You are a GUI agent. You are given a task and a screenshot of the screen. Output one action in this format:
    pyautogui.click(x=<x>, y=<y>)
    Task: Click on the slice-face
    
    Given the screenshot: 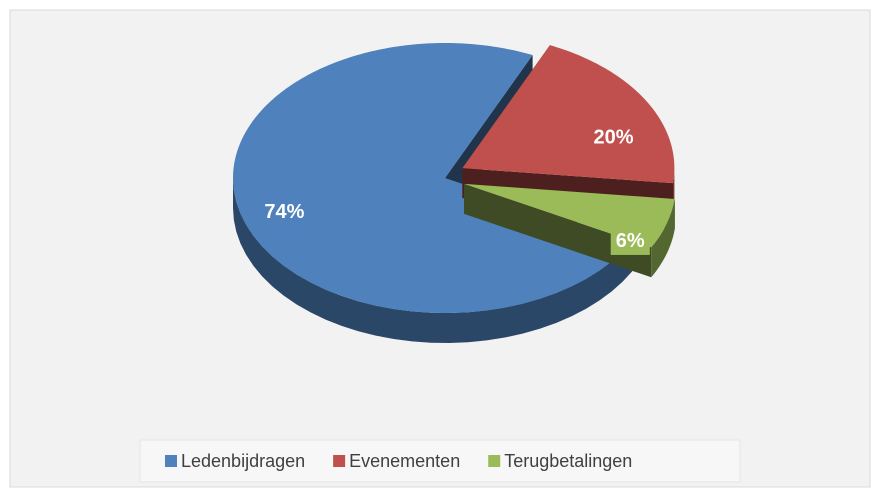 What is the action you would take?
    pyautogui.click(x=558, y=230)
    